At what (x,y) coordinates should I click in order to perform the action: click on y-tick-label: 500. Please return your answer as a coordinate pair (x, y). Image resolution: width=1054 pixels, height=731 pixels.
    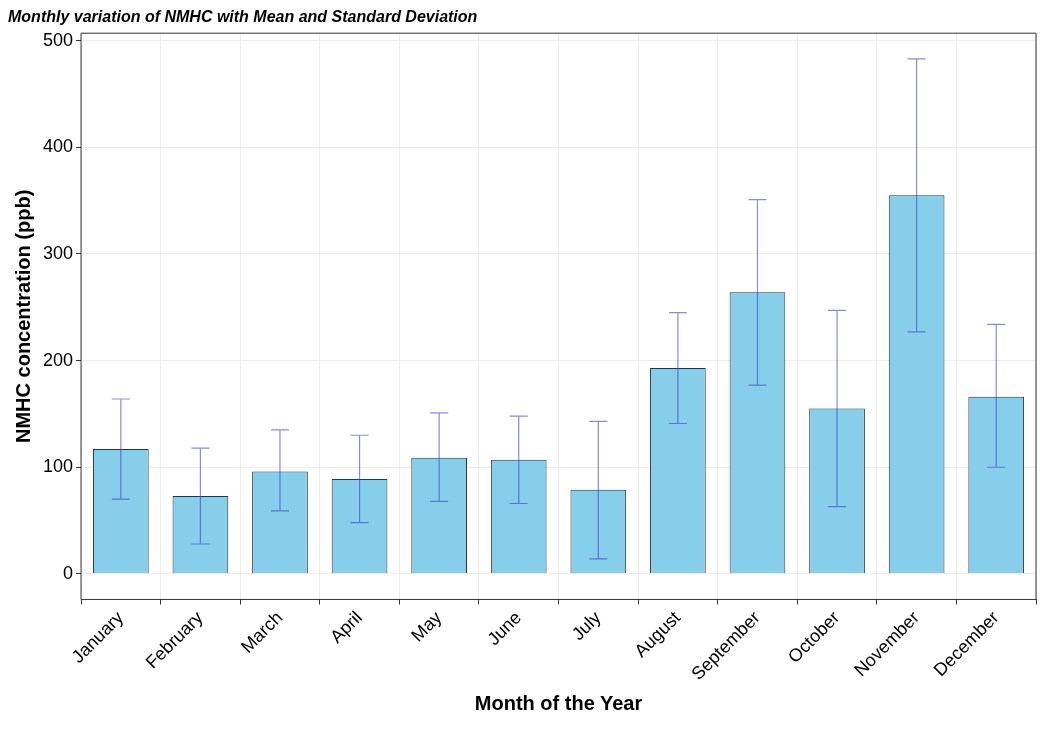
    Looking at the image, I should click on (58, 39).